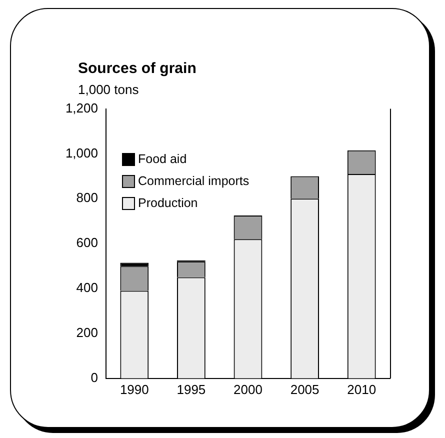 Image resolution: width=445 pixels, height=438 pixels. Describe the element at coordinates (87, 242) in the screenshot. I see `y-tick-label: 600` at that location.